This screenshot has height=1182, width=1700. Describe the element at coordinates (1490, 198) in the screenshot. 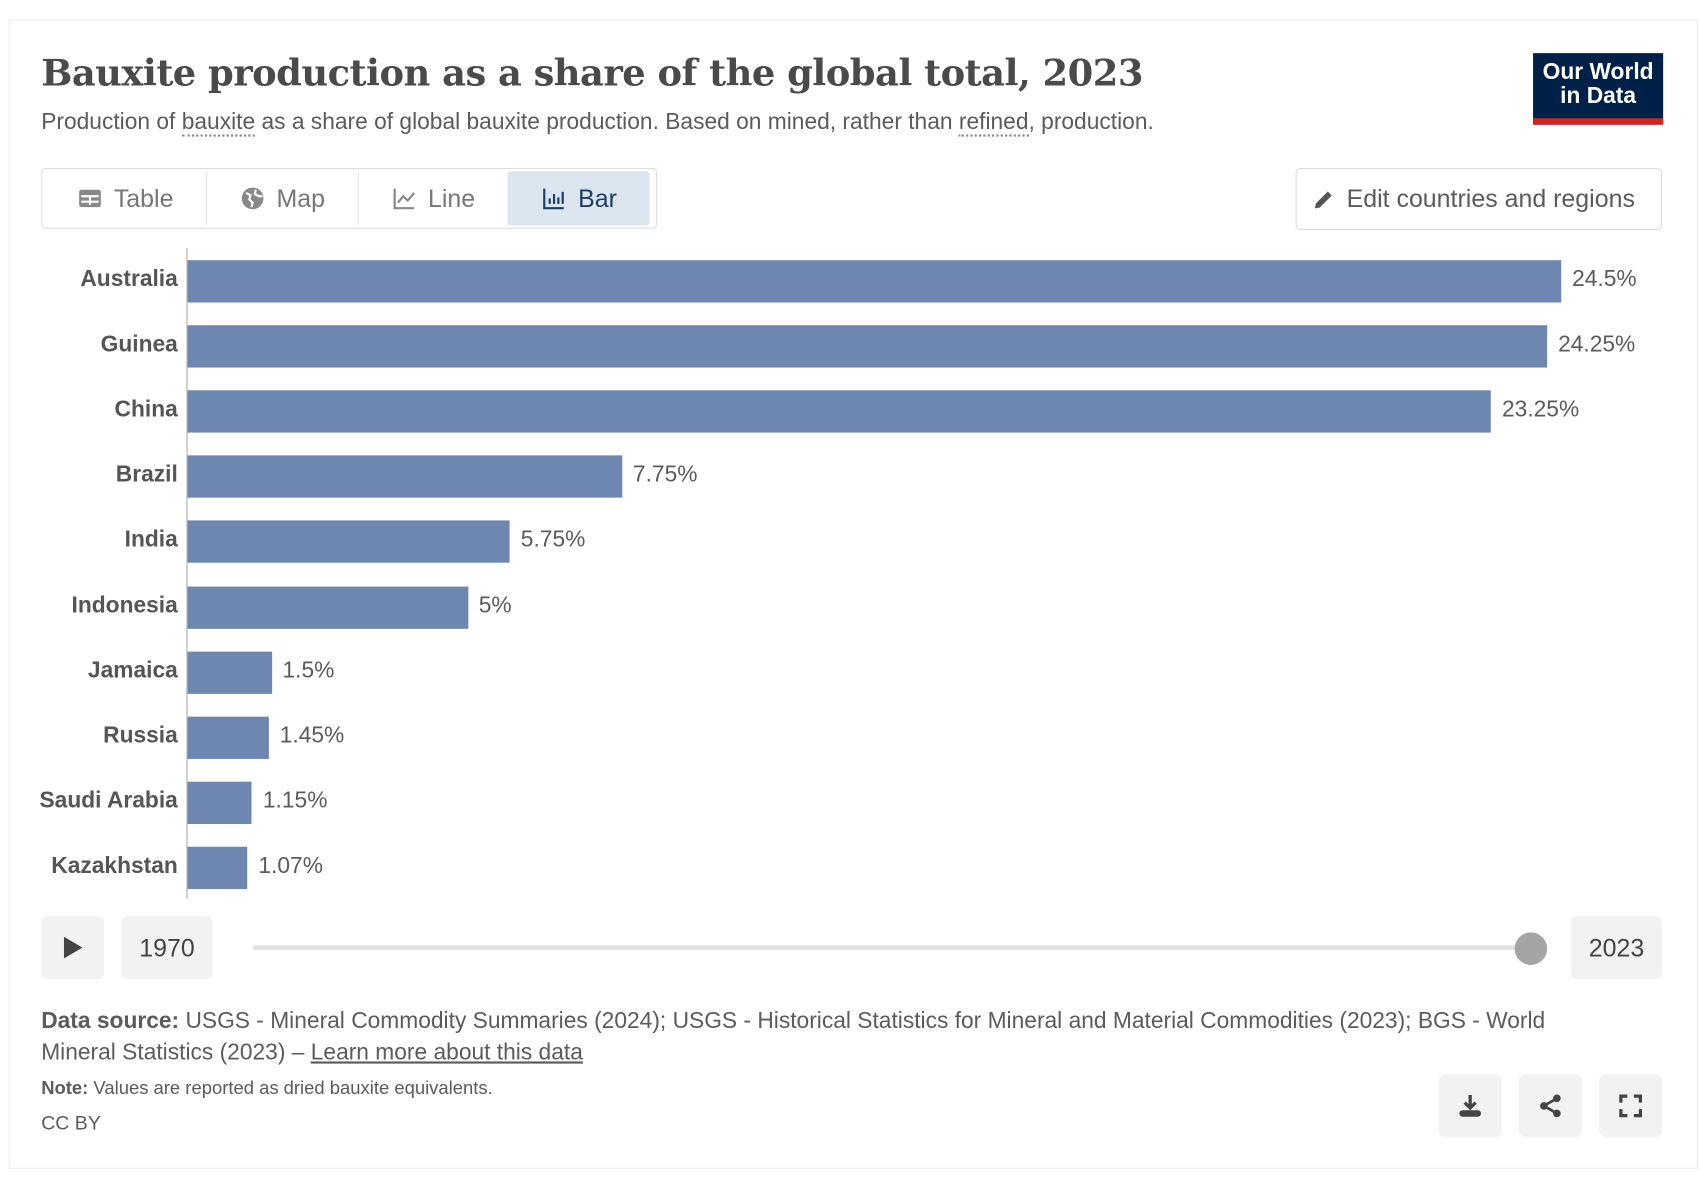

I see `edit-button-label: Edit countries and regions` at that location.